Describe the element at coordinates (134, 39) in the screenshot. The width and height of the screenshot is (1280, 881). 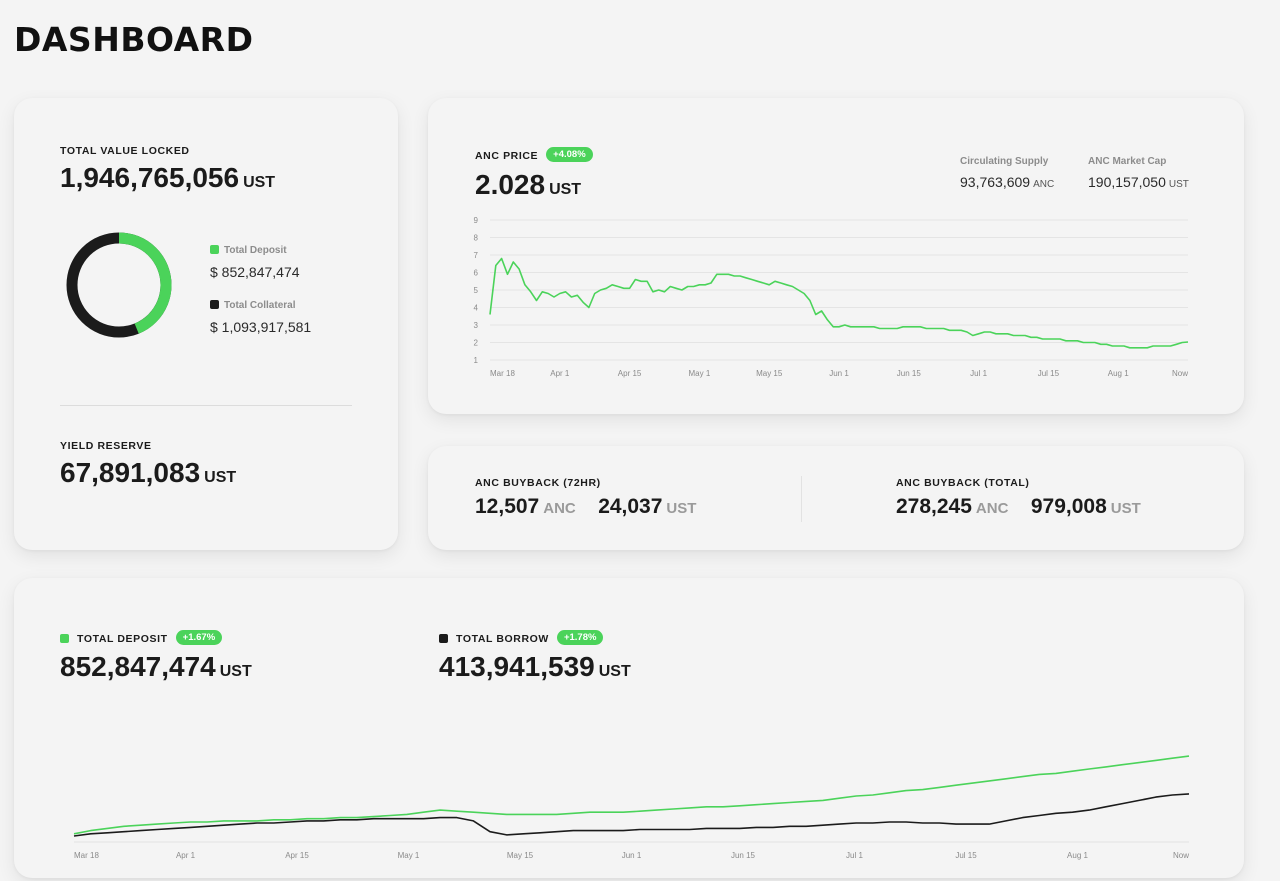
I see `page-title: DASHBOARD` at that location.